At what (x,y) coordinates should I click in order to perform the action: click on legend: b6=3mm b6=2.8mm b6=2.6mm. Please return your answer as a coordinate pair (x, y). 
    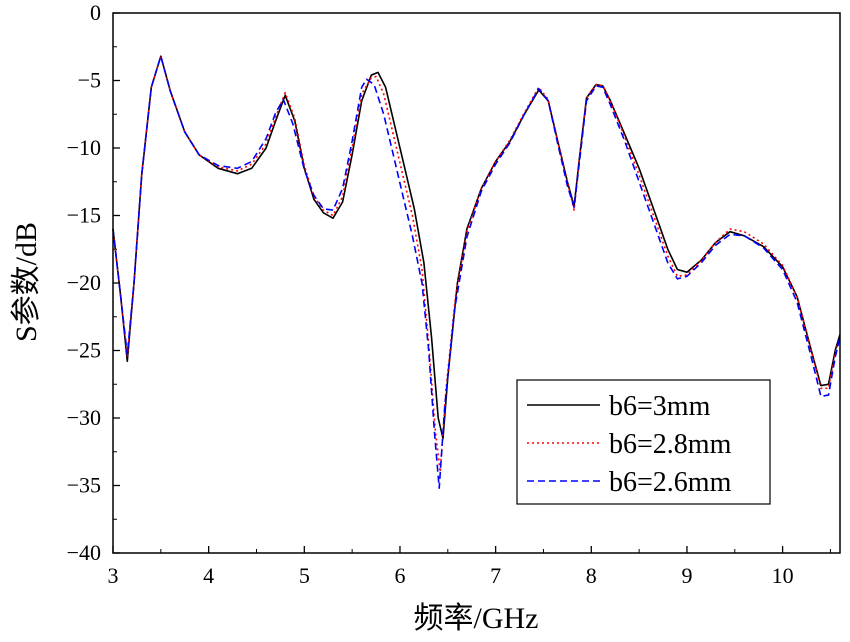
    Looking at the image, I should click on (643, 442).